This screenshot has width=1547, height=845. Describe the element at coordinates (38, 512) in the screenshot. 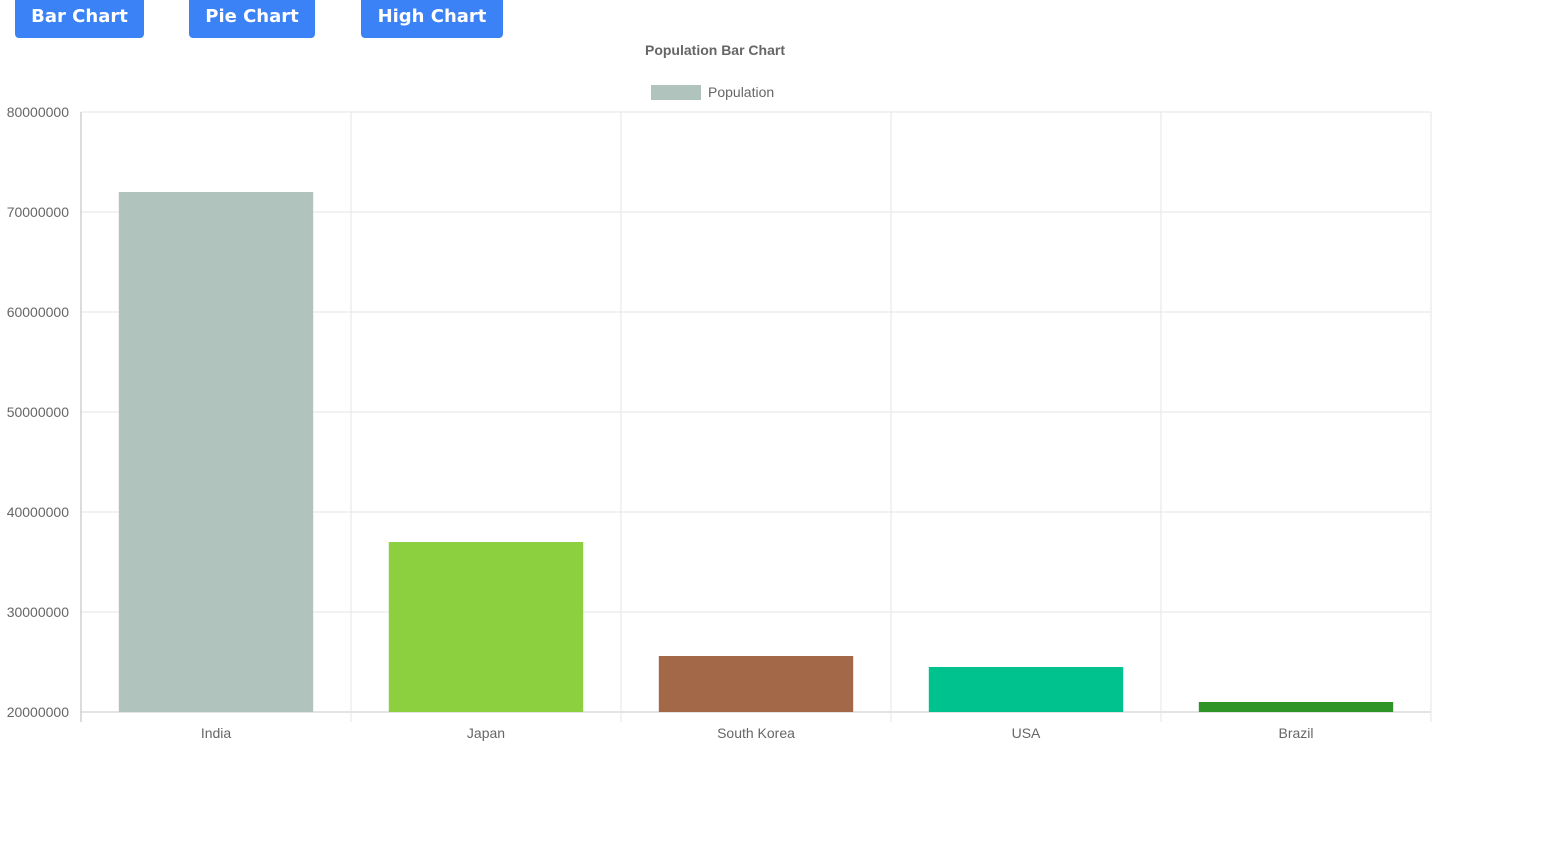

I see `y-tick-label: 40000000` at that location.